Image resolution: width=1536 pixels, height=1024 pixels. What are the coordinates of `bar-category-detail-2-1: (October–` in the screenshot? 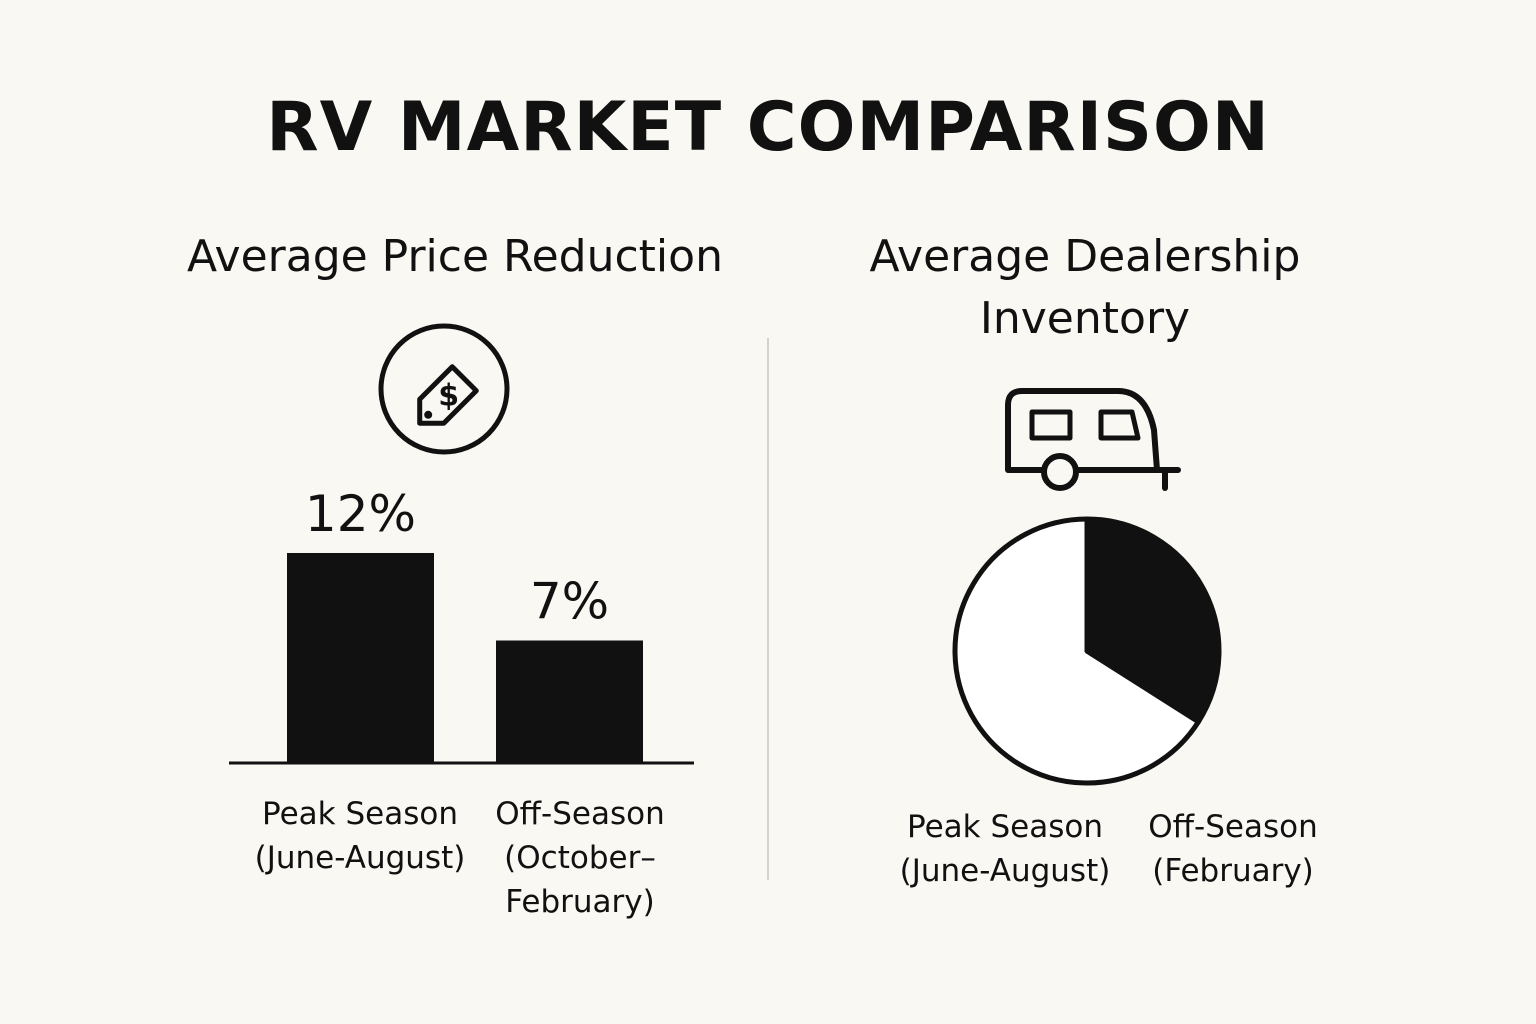 It's located at (580, 858).